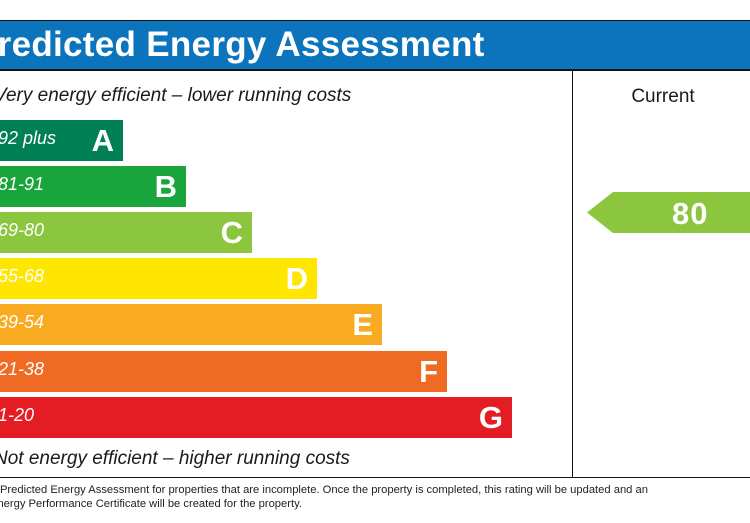 The height and width of the screenshot is (523, 750). I want to click on band-letter: G, so click(490, 417).